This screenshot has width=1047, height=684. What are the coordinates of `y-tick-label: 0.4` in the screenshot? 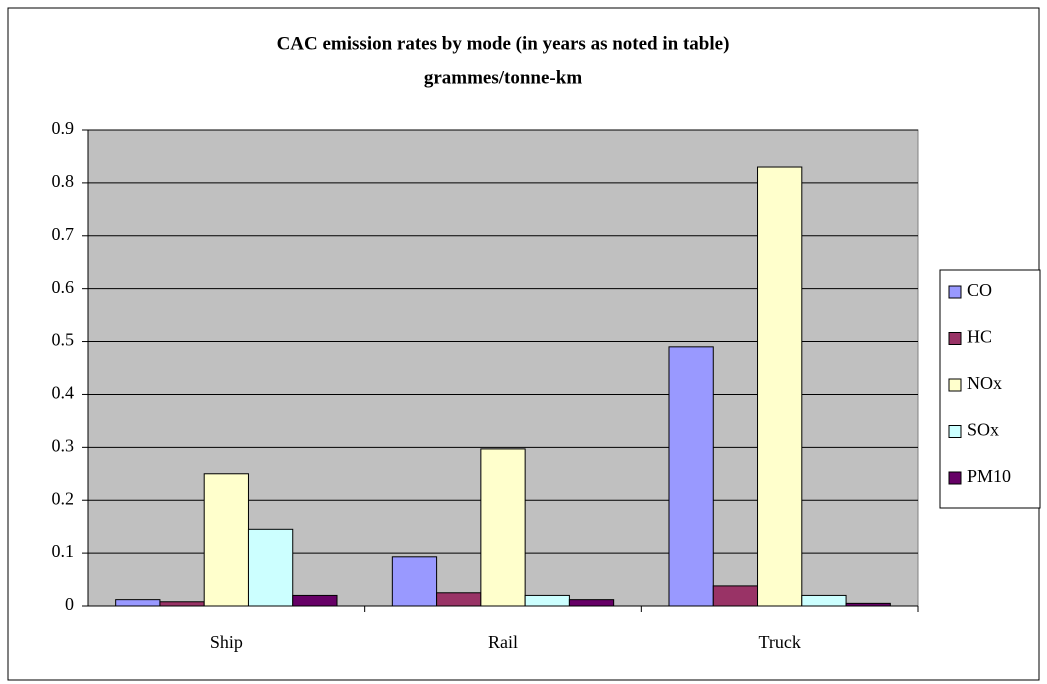 It's located at (63, 393).